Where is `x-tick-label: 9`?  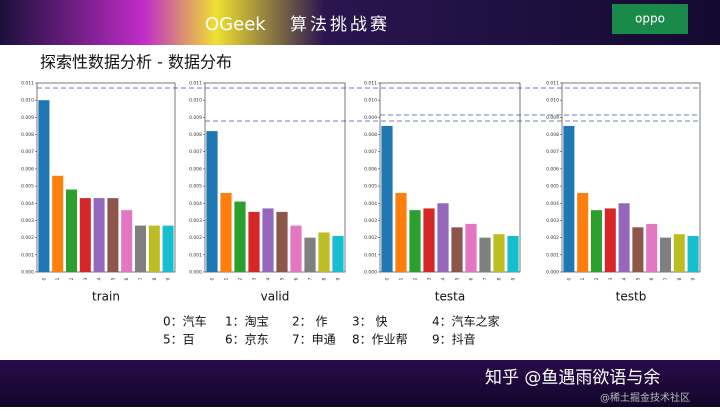
x-tick-label: 9 is located at coordinates (339, 278).